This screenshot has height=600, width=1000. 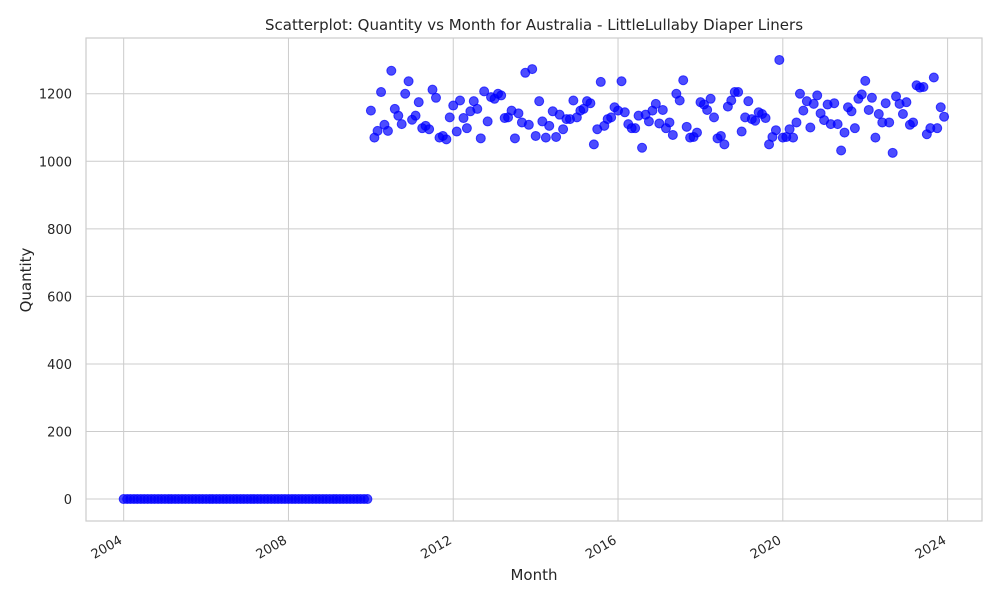 What do you see at coordinates (55, 162) in the screenshot?
I see `y-tick-label: 1000` at bounding box center [55, 162].